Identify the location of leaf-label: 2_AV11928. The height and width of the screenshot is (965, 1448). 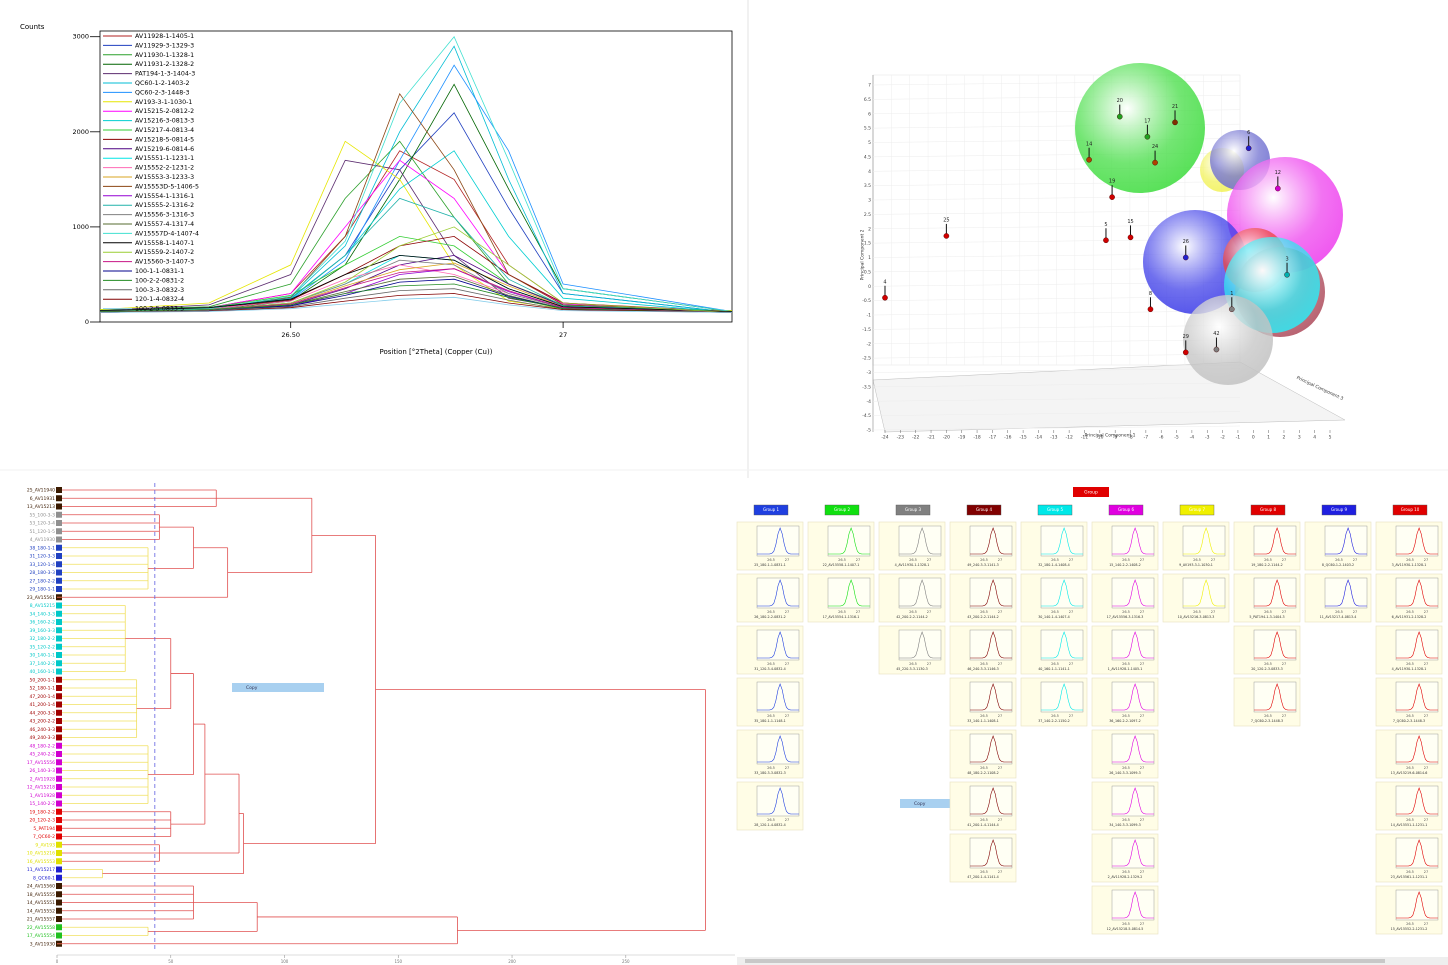
(42, 779).